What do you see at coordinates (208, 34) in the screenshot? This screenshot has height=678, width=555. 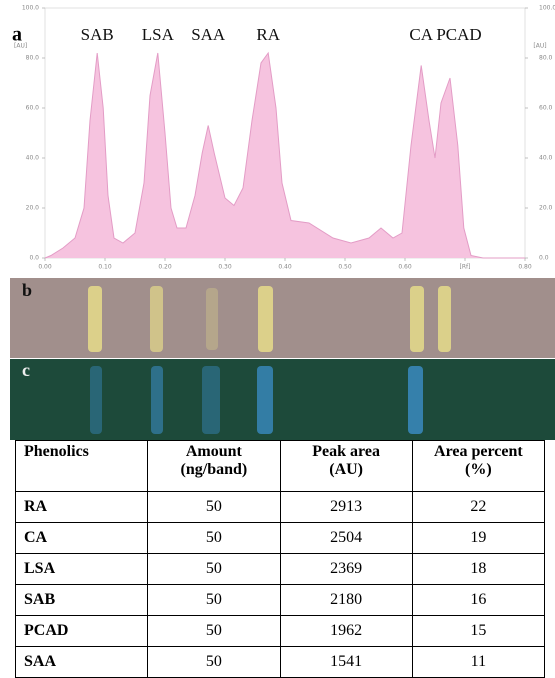 I see `peak-label: SAA` at bounding box center [208, 34].